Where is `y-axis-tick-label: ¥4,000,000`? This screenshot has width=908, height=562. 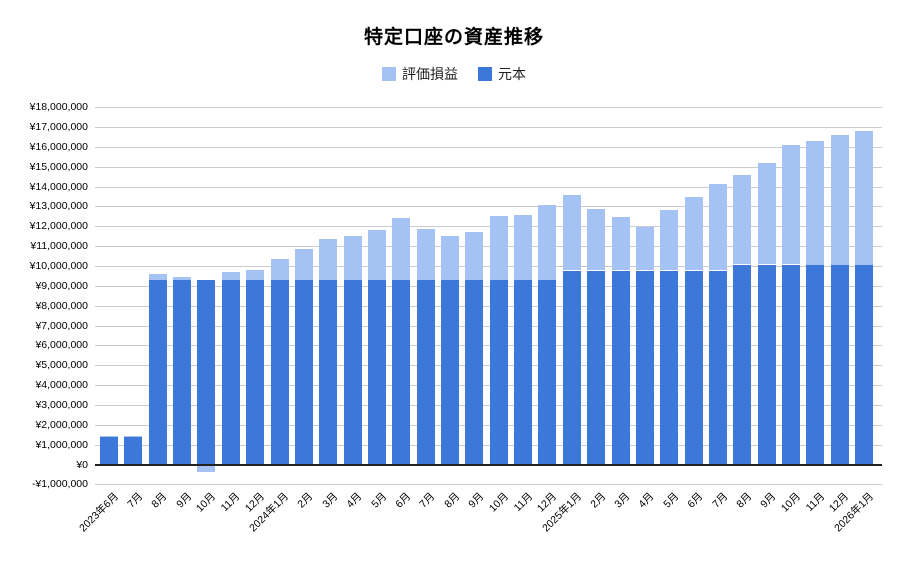
y-axis-tick-label: ¥4,000,000 is located at coordinates (61, 385).